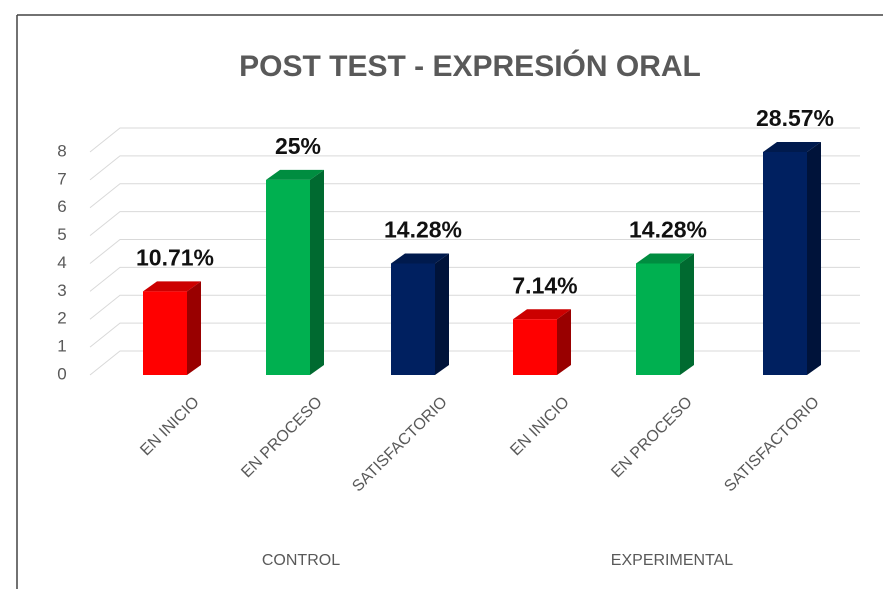 The height and width of the screenshot is (589, 883). What do you see at coordinates (61, 150) in the screenshot?
I see `y-tick-label: 8` at bounding box center [61, 150].